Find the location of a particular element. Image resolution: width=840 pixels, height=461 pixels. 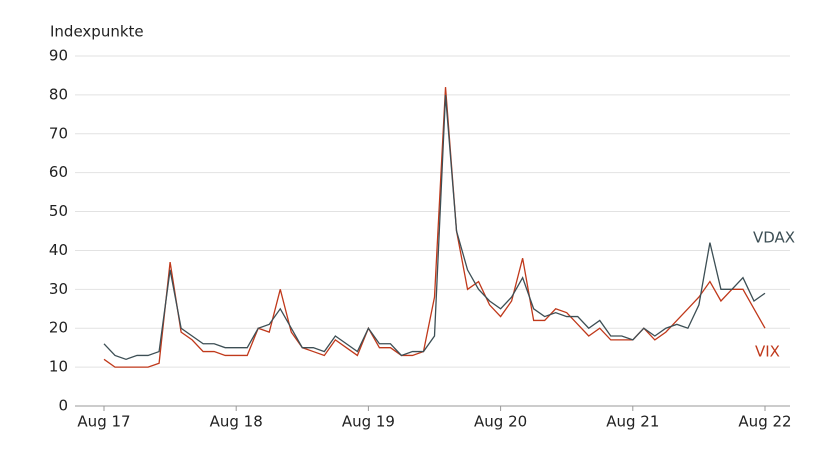

x-tick-label: Aug 21 is located at coordinates (632, 422).